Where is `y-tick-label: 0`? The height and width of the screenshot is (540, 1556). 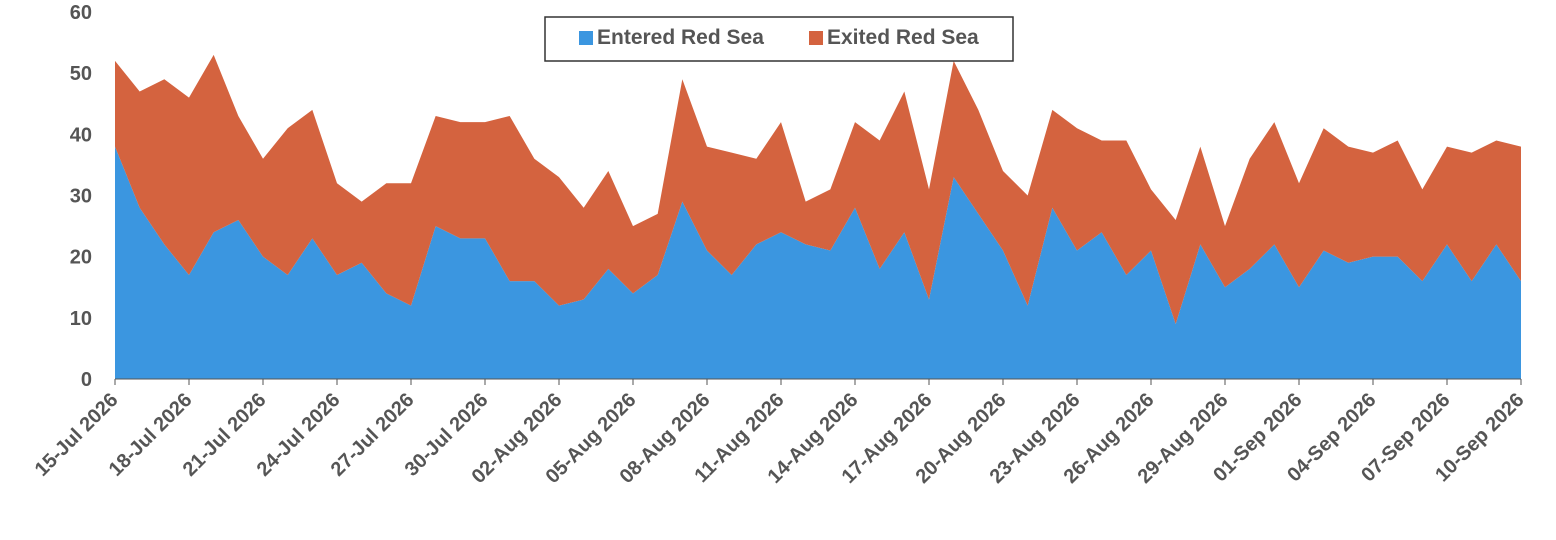
y-tick-label: 0 is located at coordinates (86, 380).